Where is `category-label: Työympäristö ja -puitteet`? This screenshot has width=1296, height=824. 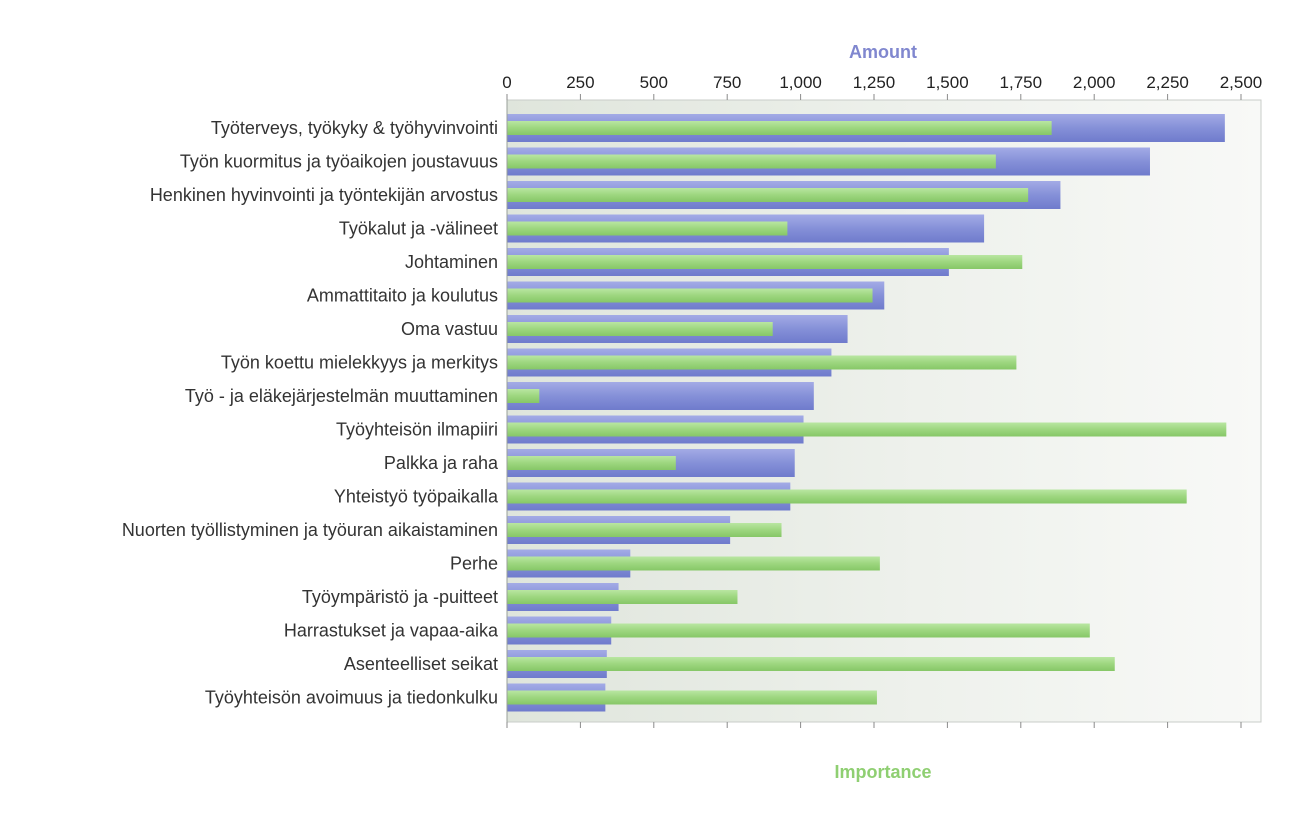
category-label: Työympäristö ja -puitteet is located at coordinates (400, 597).